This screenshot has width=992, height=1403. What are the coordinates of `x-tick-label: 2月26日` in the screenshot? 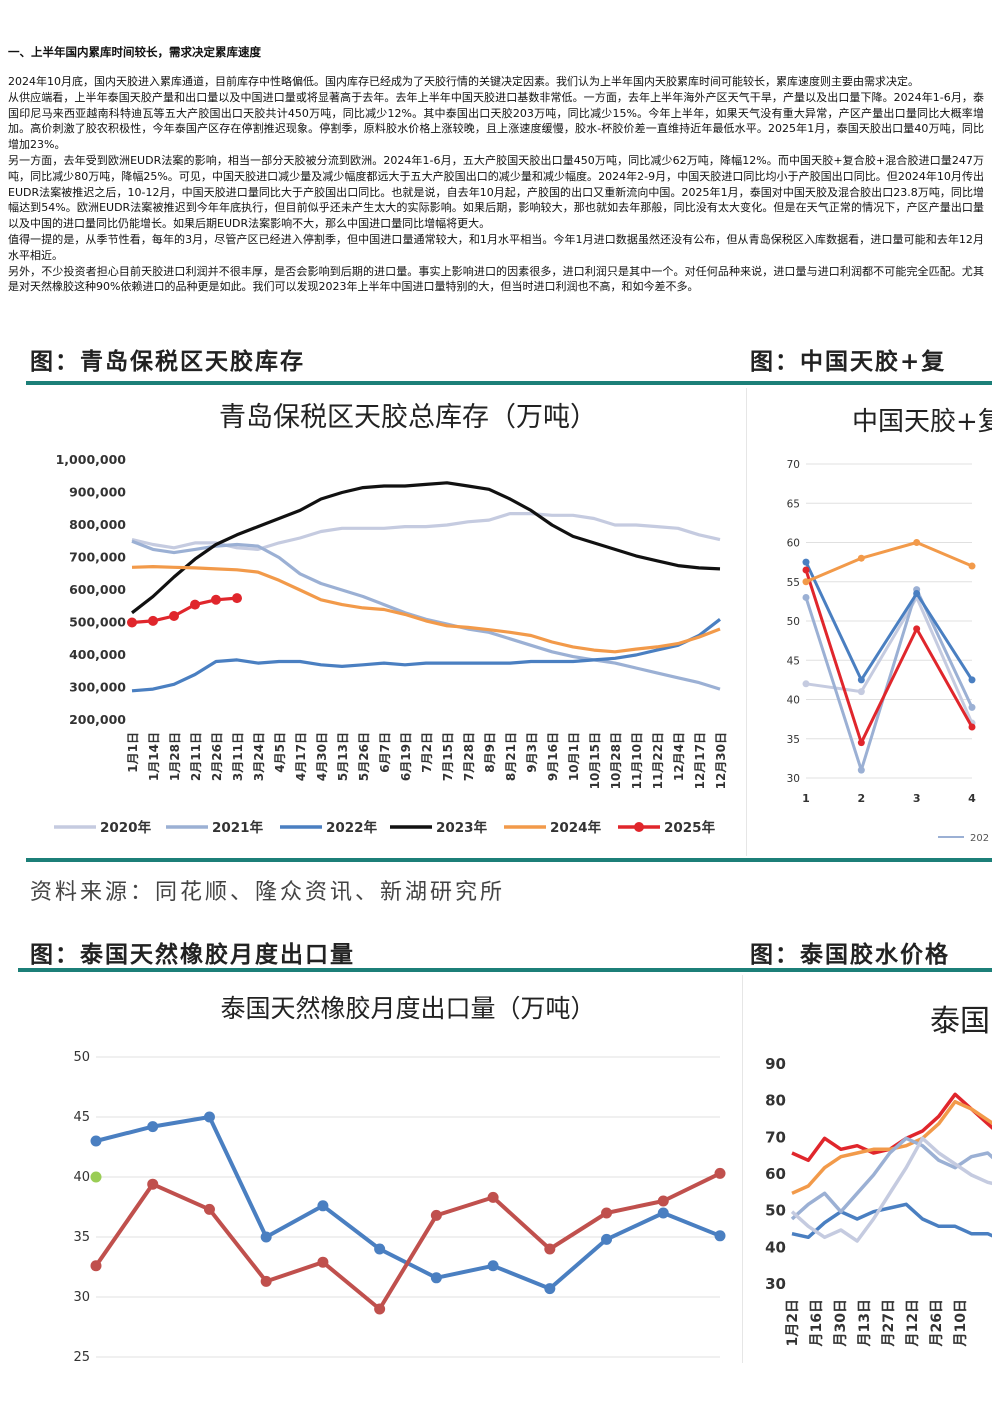 It's located at (217, 756).